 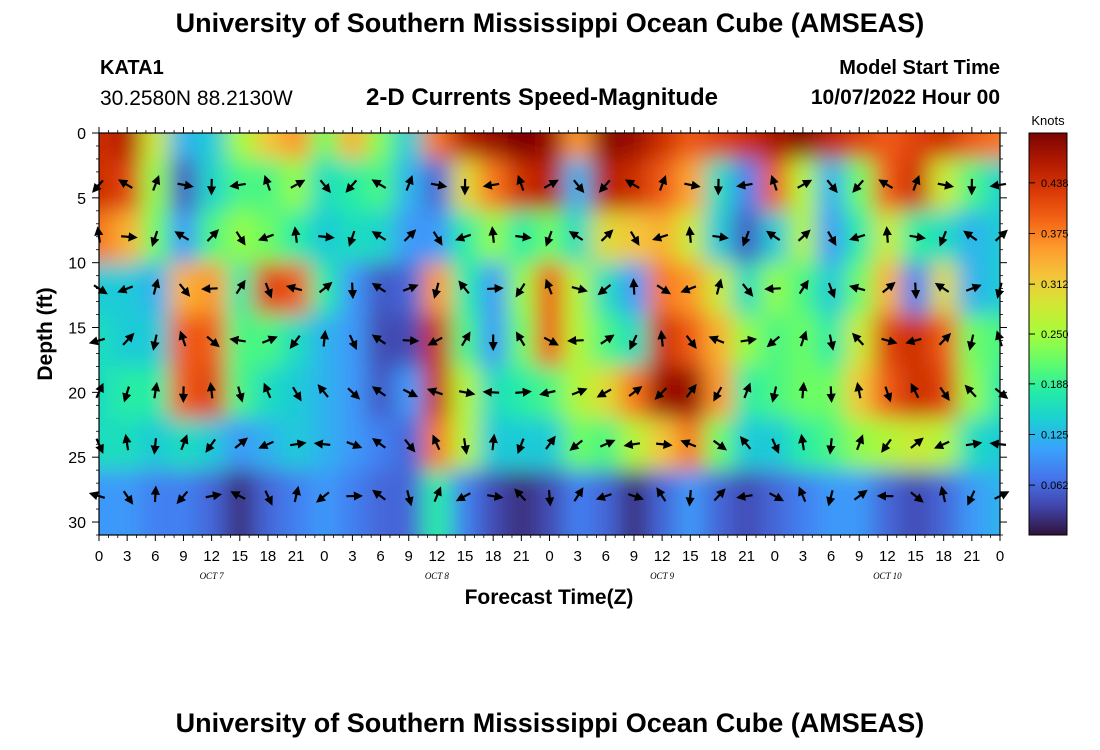 What do you see at coordinates (77, 523) in the screenshot?
I see `y-tick-label: 30` at bounding box center [77, 523].